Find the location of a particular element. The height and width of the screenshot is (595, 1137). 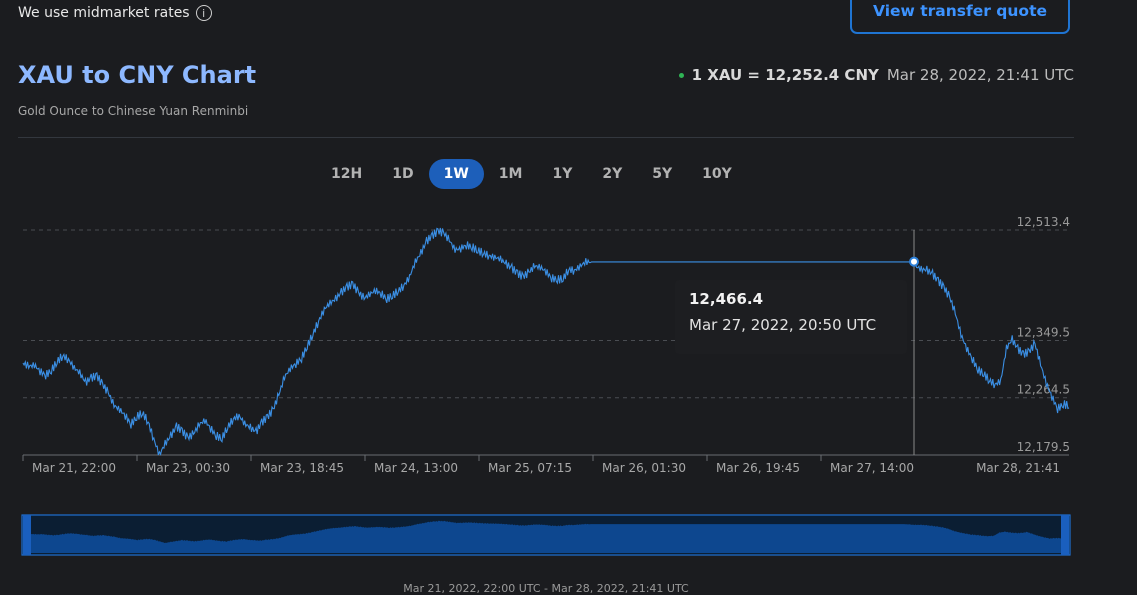

rate-timestamp: Mar 28, 2022, 21:41 UTC is located at coordinates (980, 75).